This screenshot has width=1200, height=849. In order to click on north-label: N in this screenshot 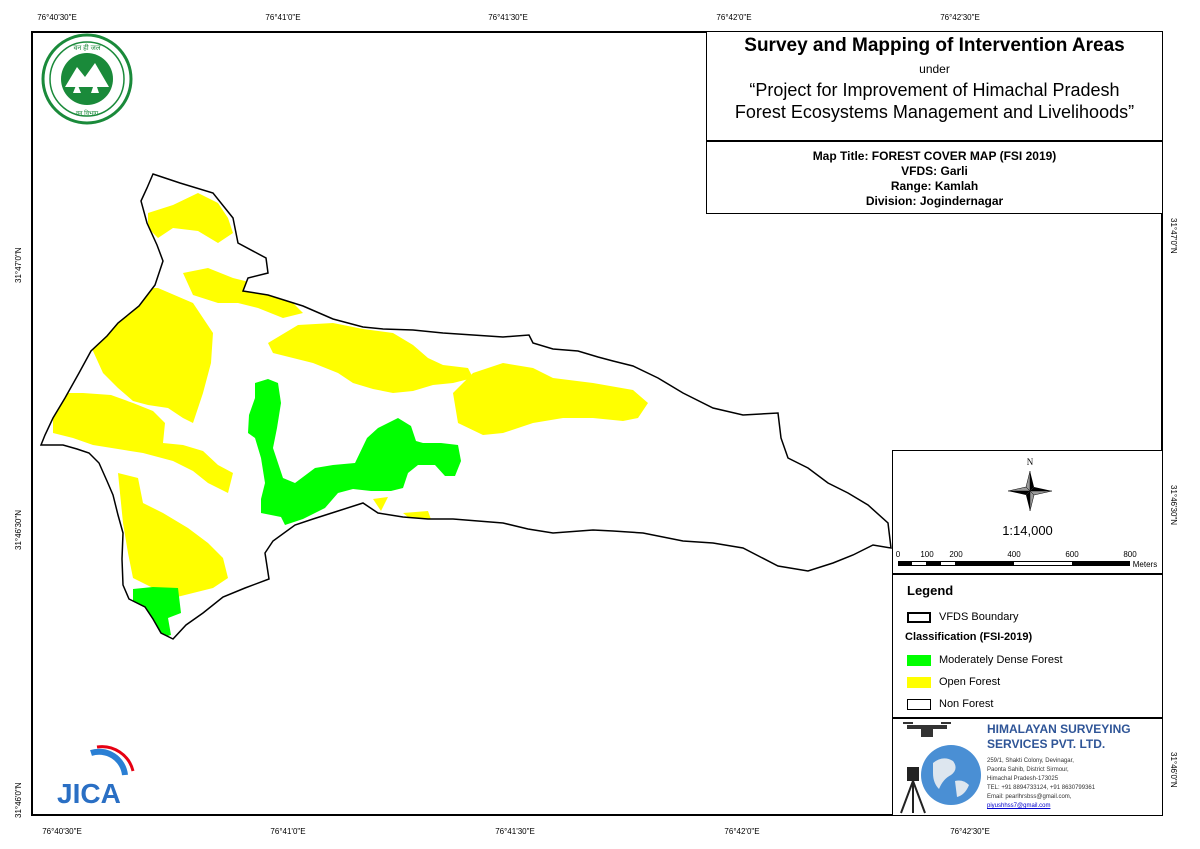, I will do `click(1030, 462)`.